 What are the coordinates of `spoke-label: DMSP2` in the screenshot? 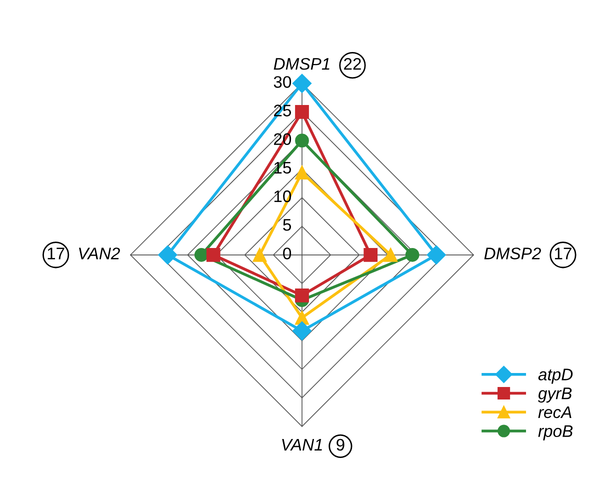 It's located at (512, 254).